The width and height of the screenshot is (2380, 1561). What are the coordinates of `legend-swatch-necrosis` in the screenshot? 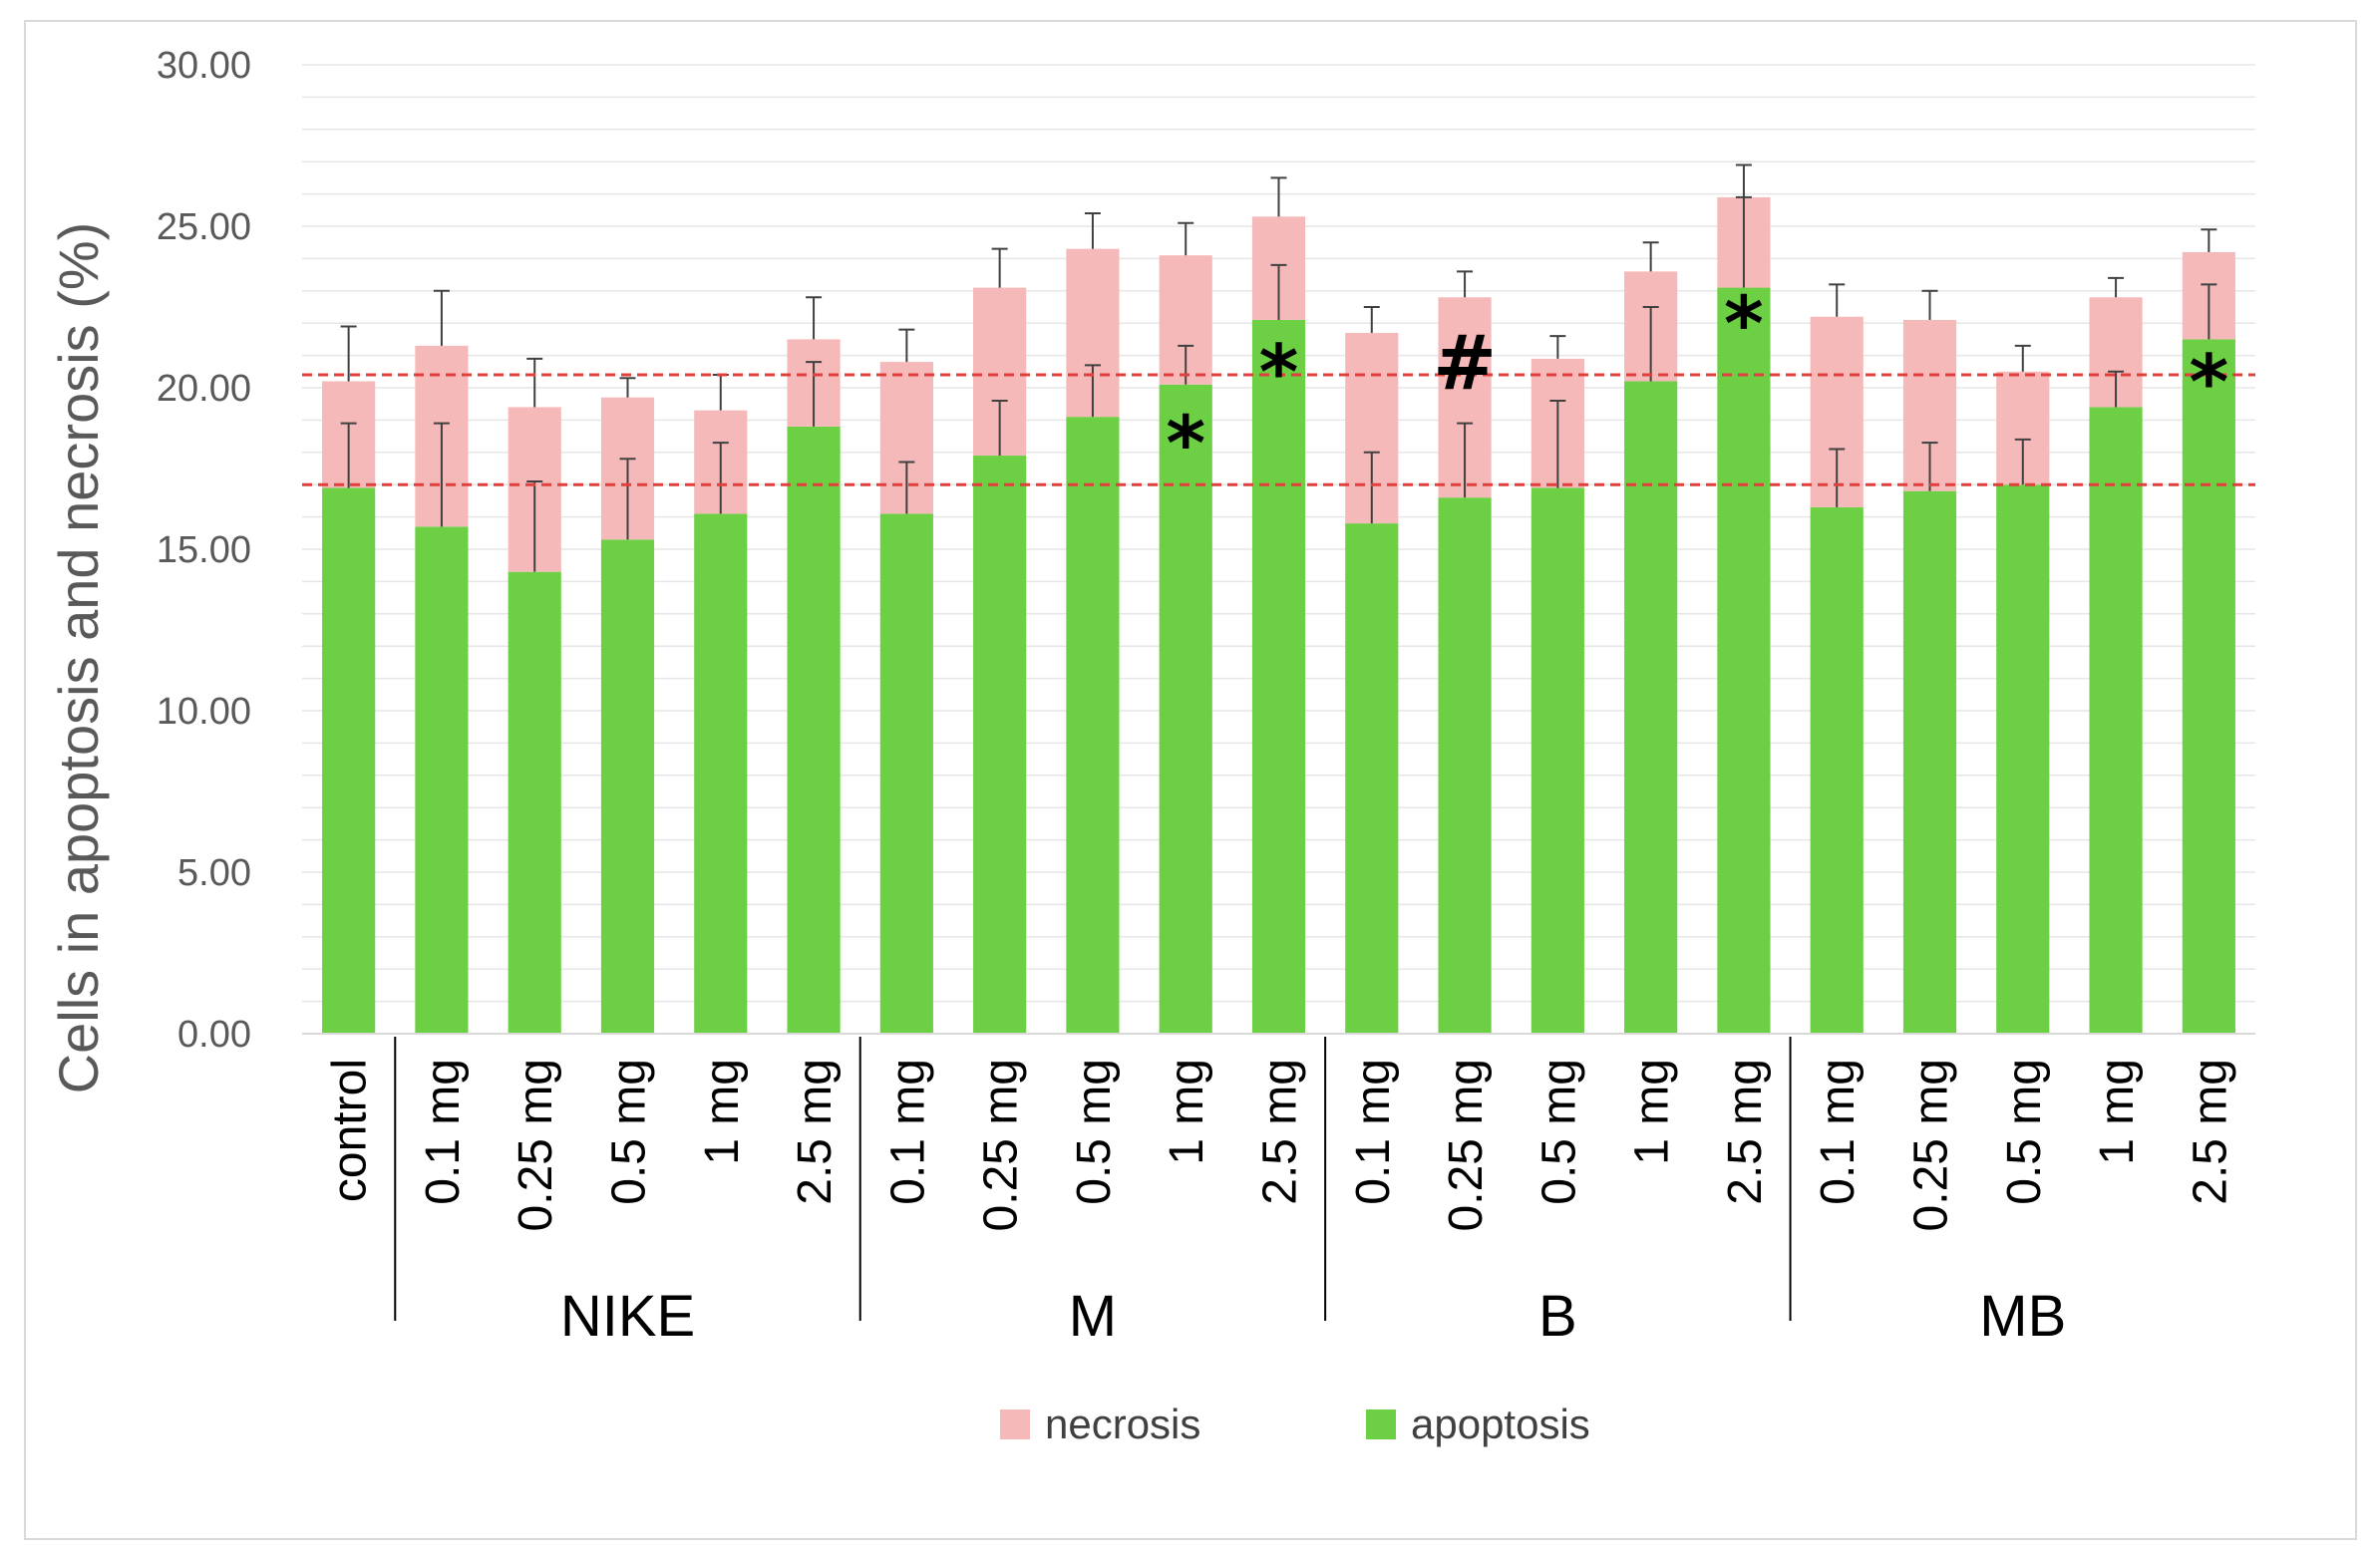 It's located at (1015, 1424).